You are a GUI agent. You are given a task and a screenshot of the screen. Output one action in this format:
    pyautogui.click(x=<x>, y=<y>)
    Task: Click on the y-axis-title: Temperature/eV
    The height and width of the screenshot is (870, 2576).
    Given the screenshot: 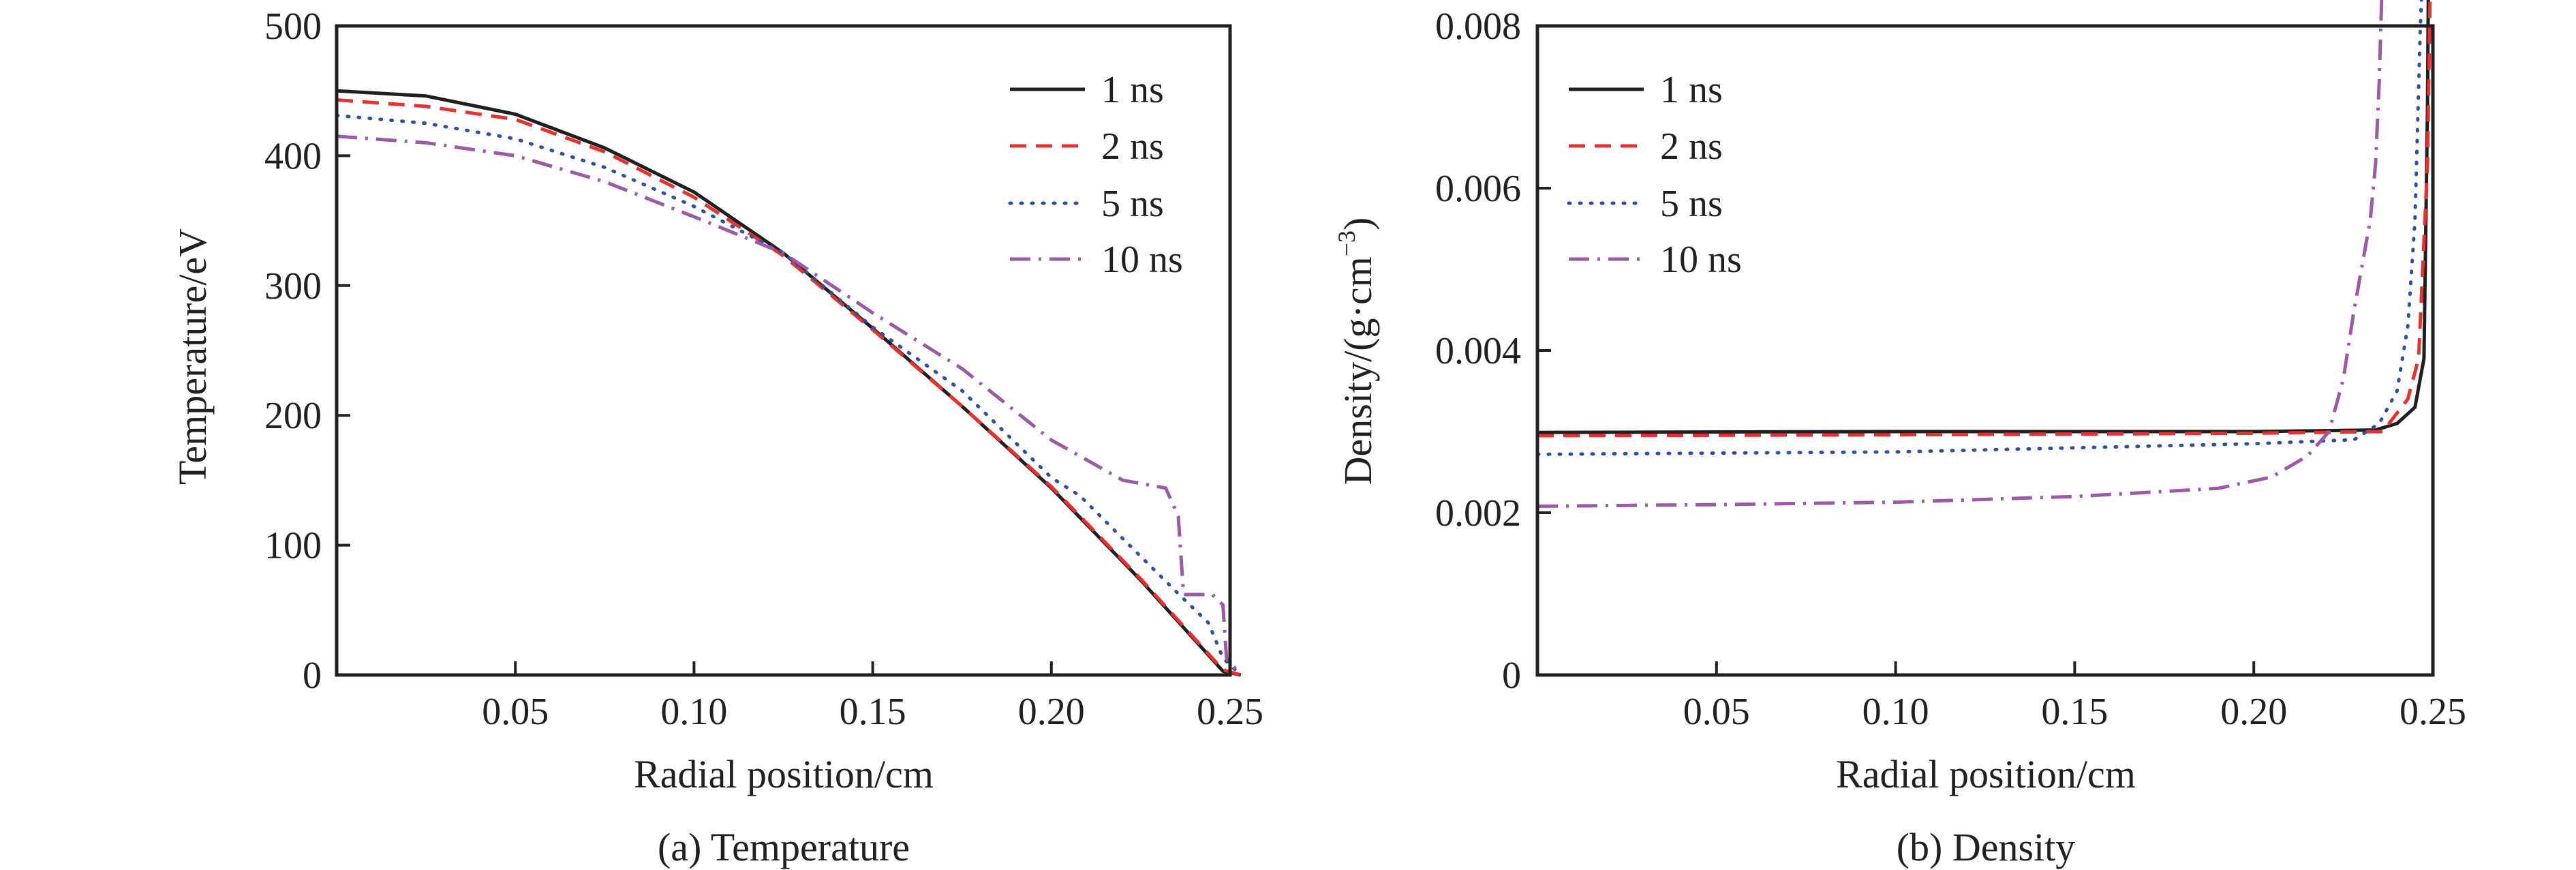 What is the action you would take?
    pyautogui.click(x=193, y=356)
    